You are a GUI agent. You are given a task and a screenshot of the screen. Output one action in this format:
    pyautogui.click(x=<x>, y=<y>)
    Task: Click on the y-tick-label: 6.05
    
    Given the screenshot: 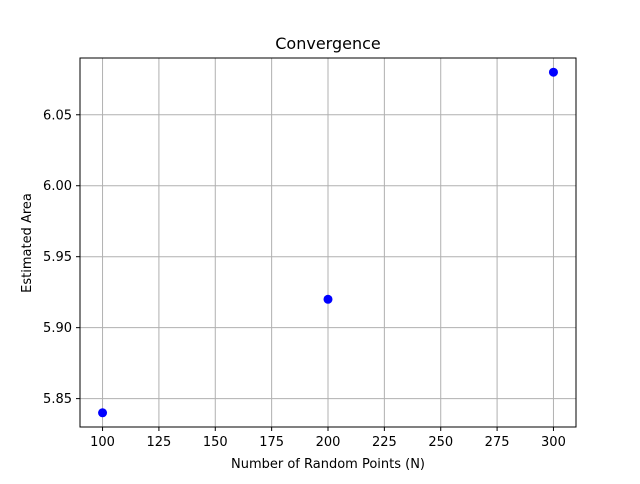 What is the action you would take?
    pyautogui.click(x=57, y=115)
    